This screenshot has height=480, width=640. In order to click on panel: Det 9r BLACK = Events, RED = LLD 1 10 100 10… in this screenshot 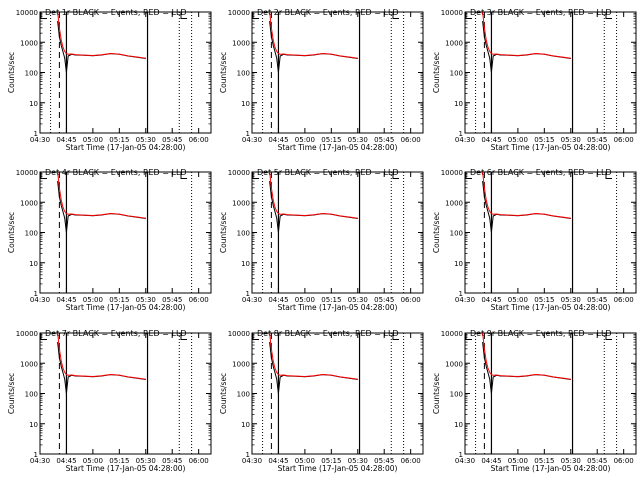, I will do `click(534, 401)`.